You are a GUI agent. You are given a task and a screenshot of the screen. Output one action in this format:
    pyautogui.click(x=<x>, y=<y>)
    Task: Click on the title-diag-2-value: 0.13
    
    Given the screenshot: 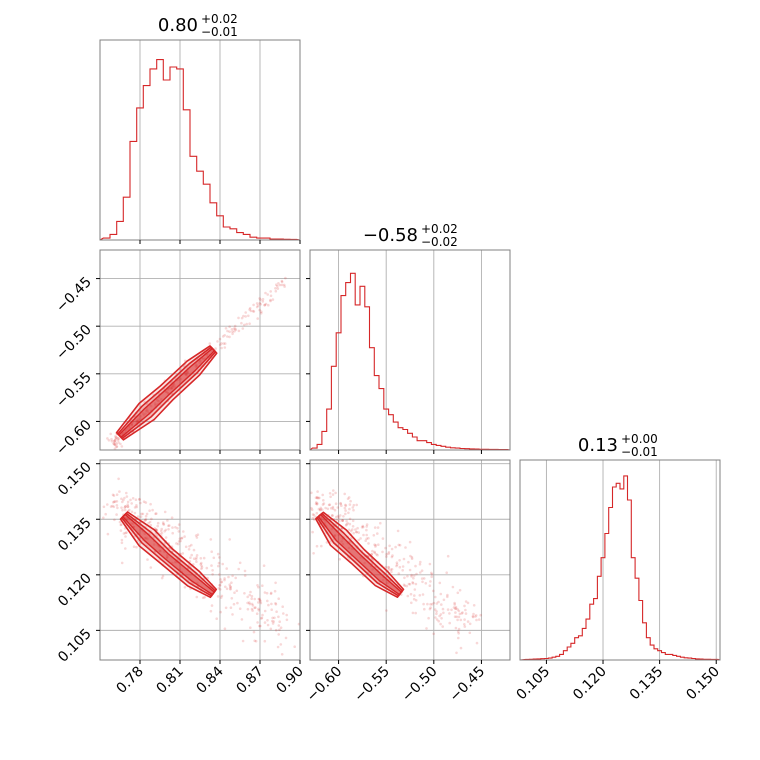 What is the action you would take?
    pyautogui.click(x=598, y=445)
    